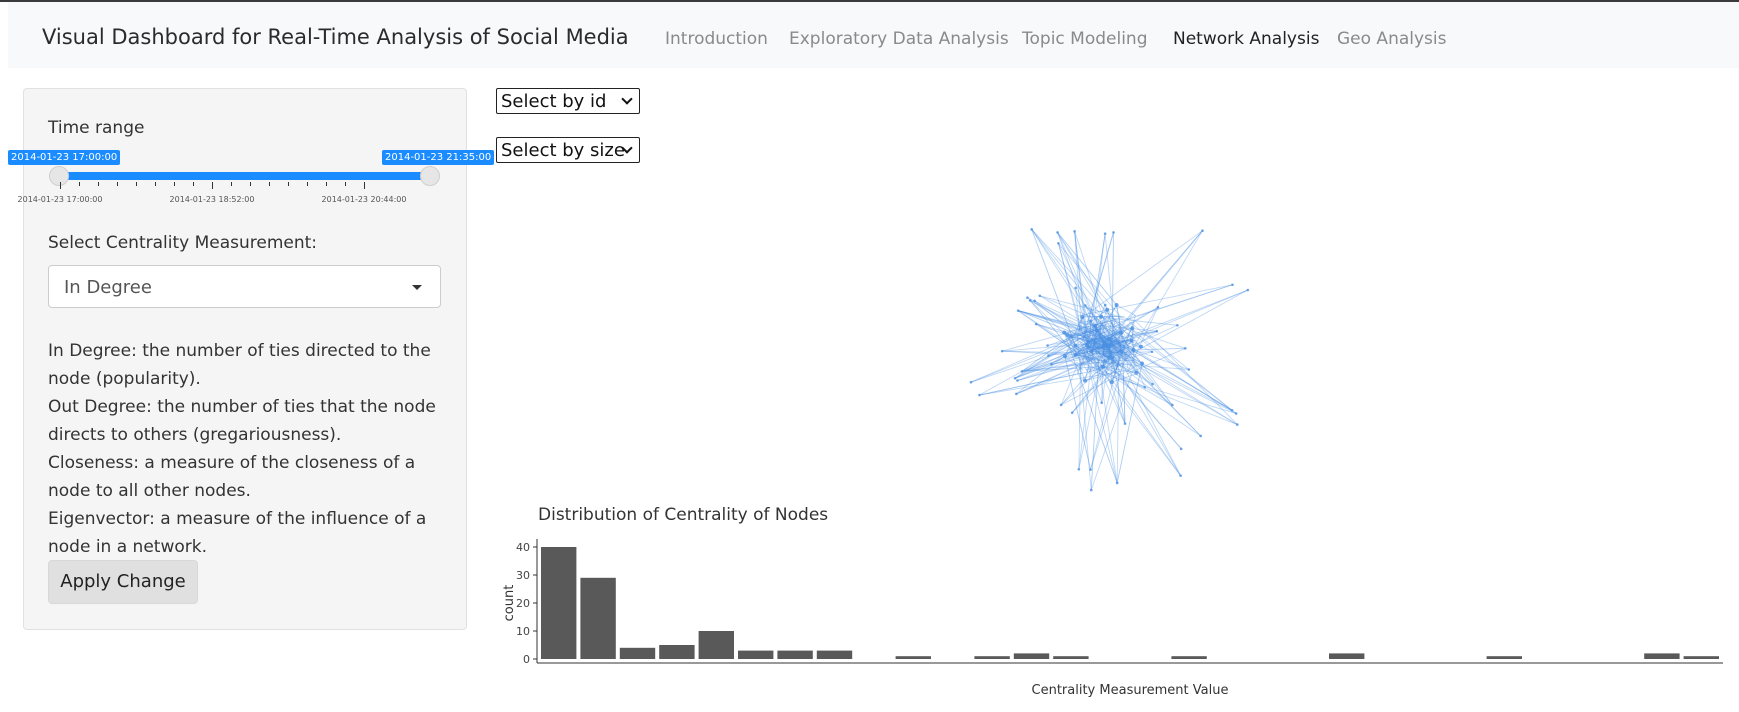 This screenshot has height=712, width=1739. I want to click on time-range-slider-track, so click(243, 176).